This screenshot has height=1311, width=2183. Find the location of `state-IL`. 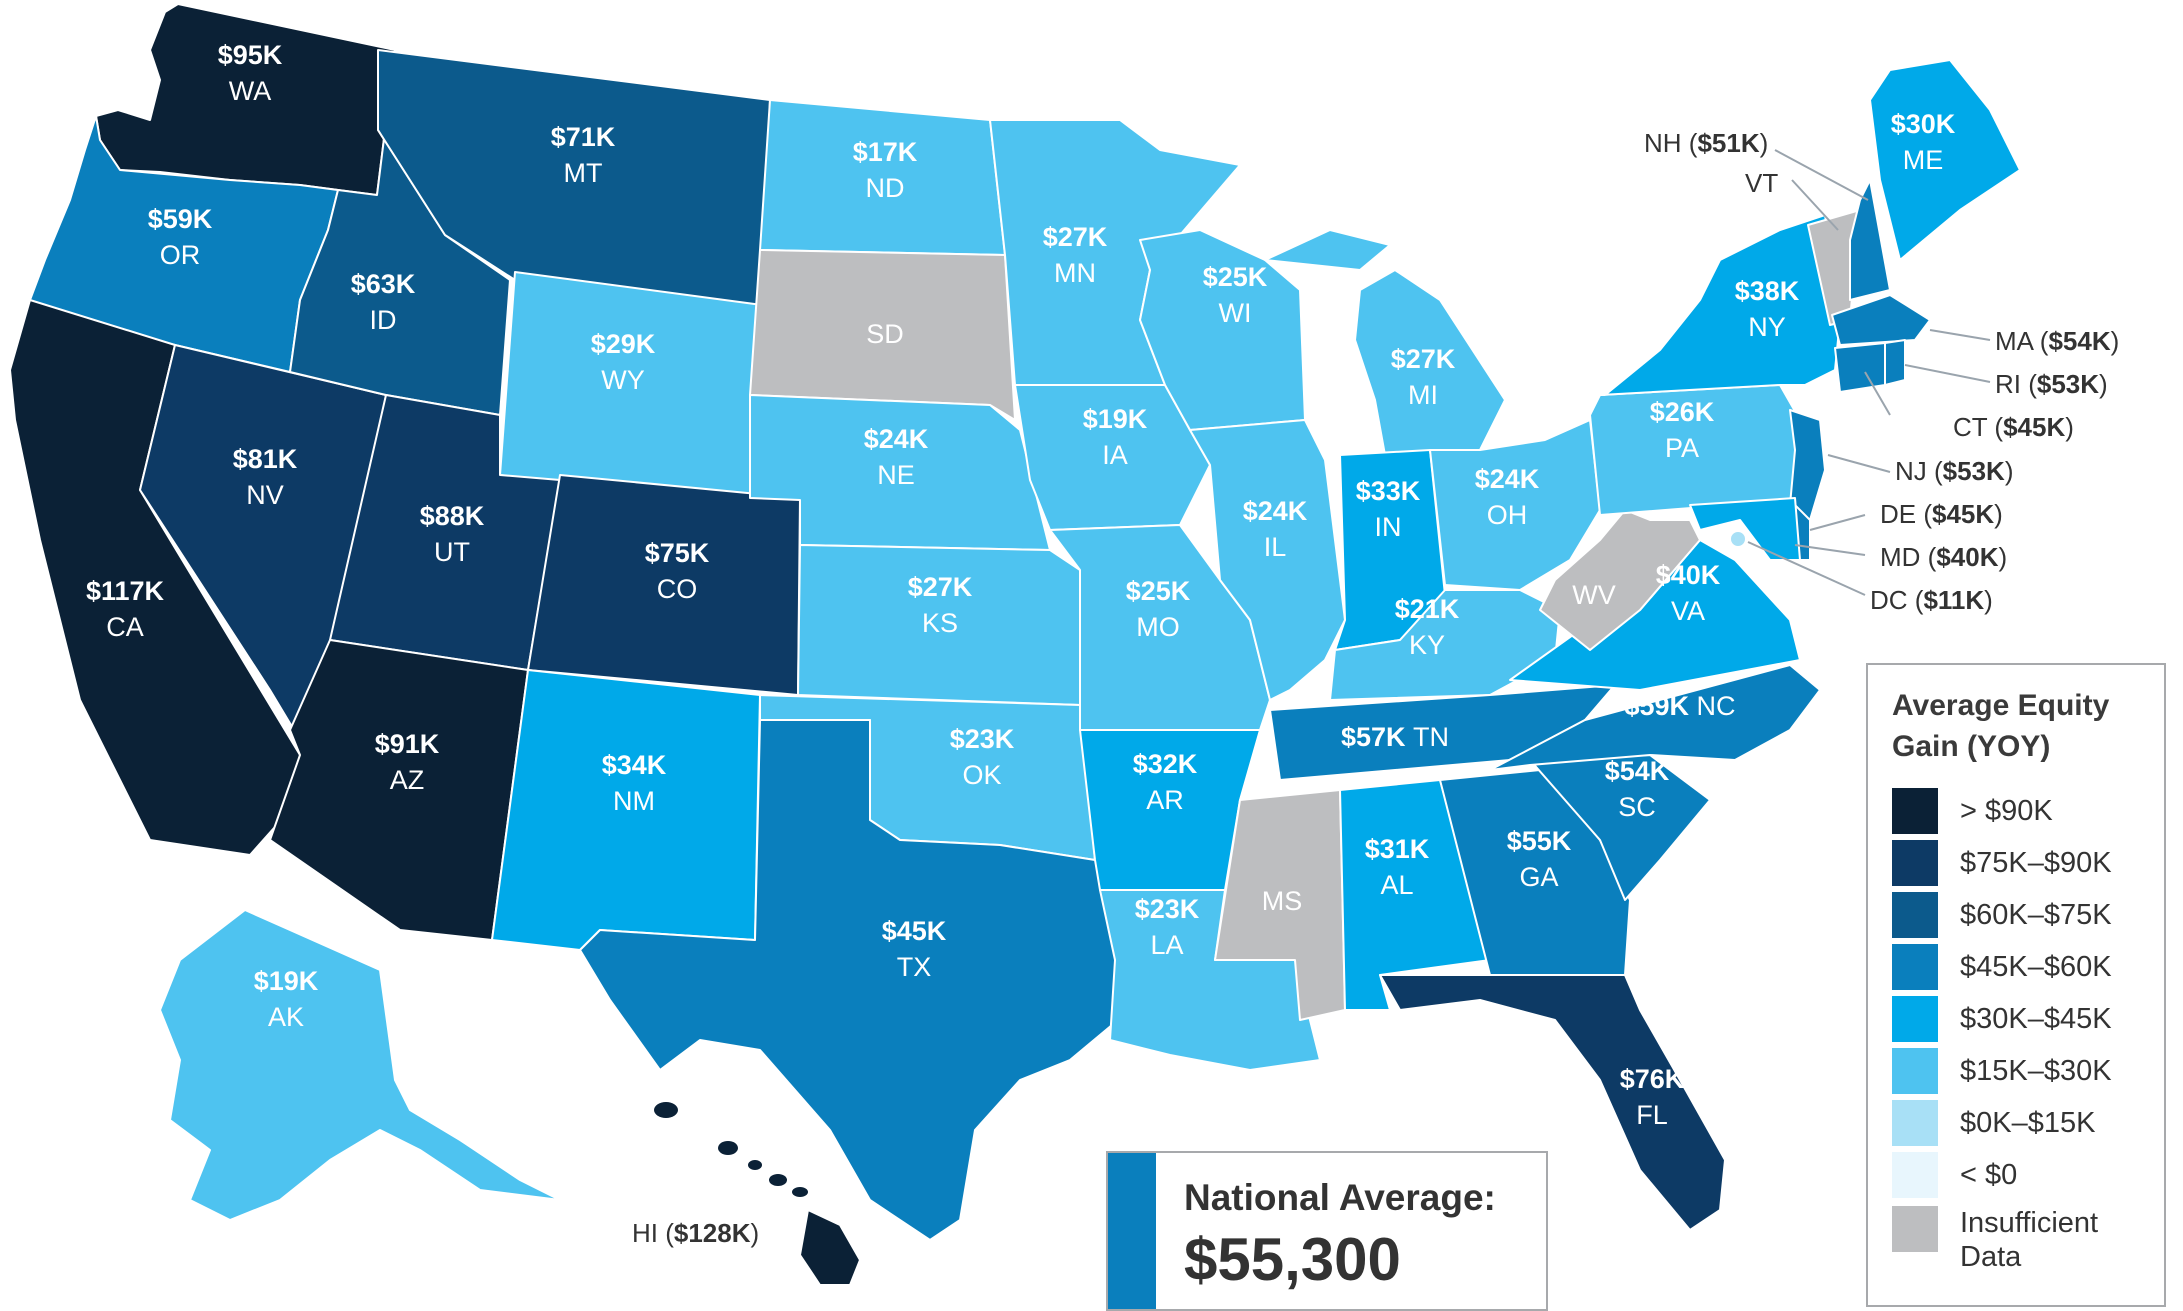

state-IL is located at coordinates (1267, 560).